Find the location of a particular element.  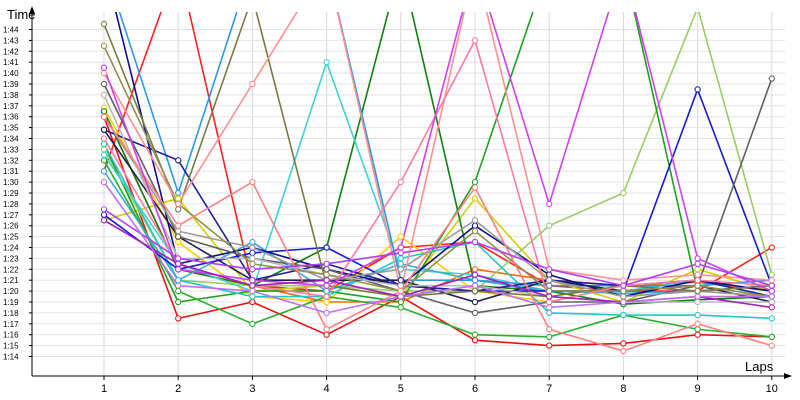

x-tick-label: 9 is located at coordinates (698, 389).